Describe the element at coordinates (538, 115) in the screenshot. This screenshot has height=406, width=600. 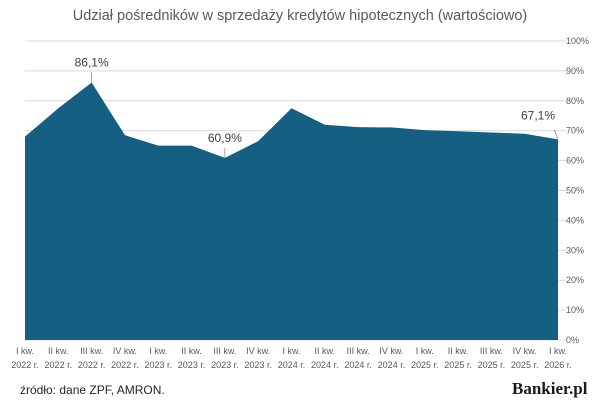
I see `data-label: 67,1%` at that location.